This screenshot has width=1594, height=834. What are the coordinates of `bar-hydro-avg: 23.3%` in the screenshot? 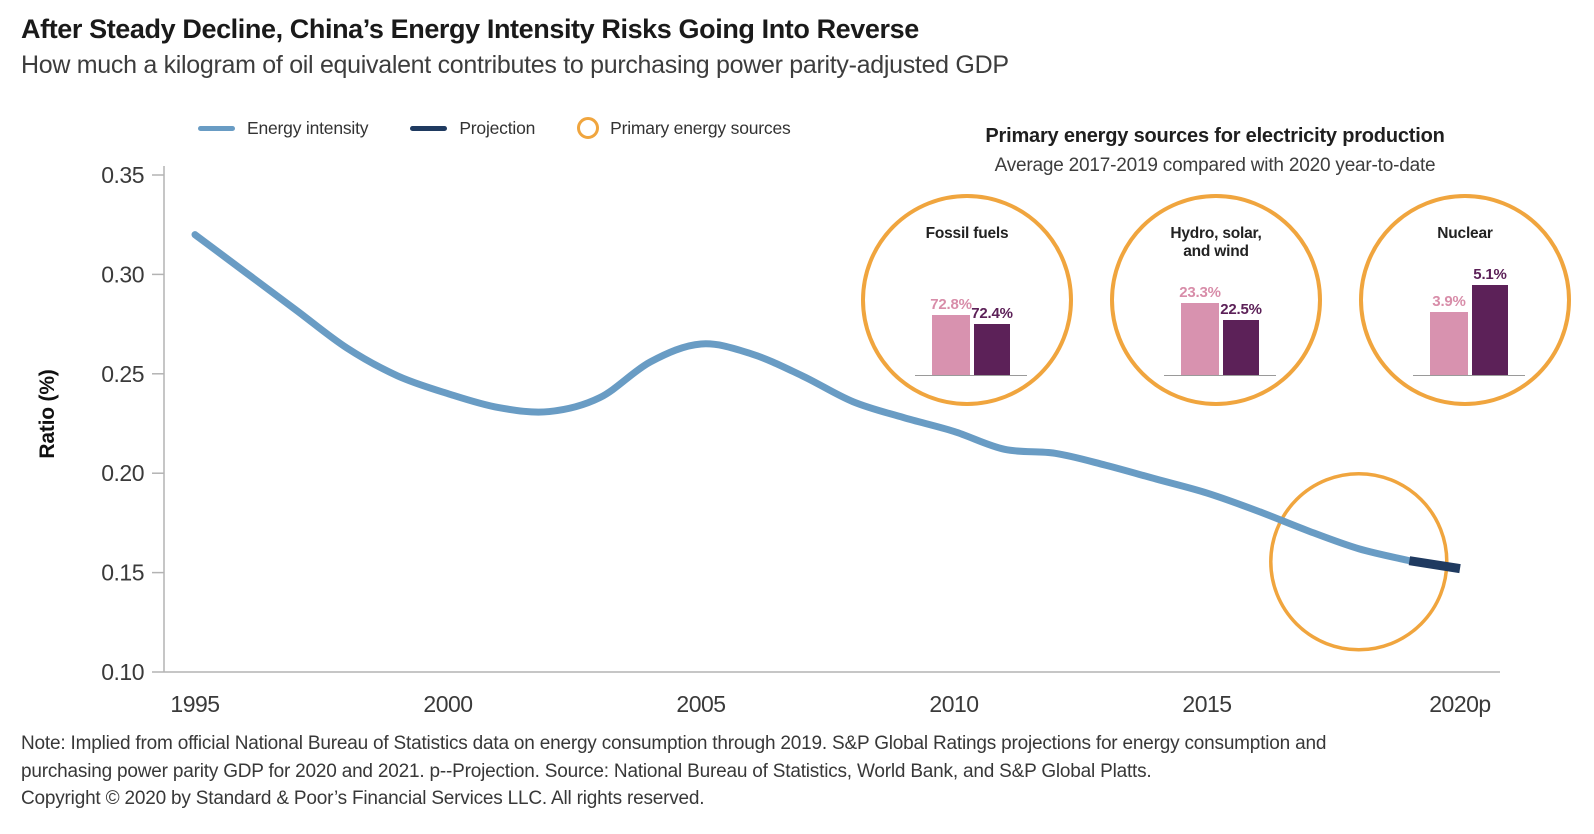 It's located at (1200, 329).